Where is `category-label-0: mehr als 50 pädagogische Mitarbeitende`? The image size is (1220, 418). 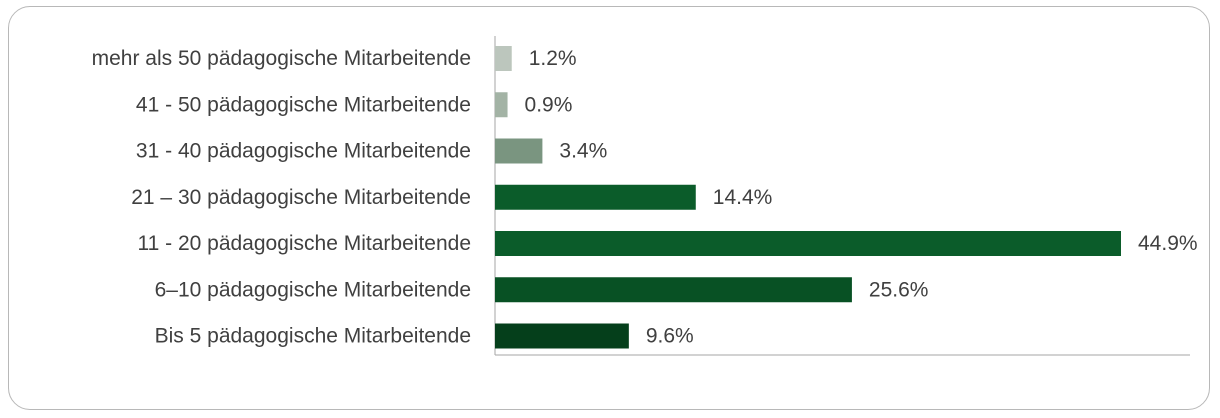
category-label-0: mehr als 50 pädagogische Mitarbeitende is located at coordinates (281, 58).